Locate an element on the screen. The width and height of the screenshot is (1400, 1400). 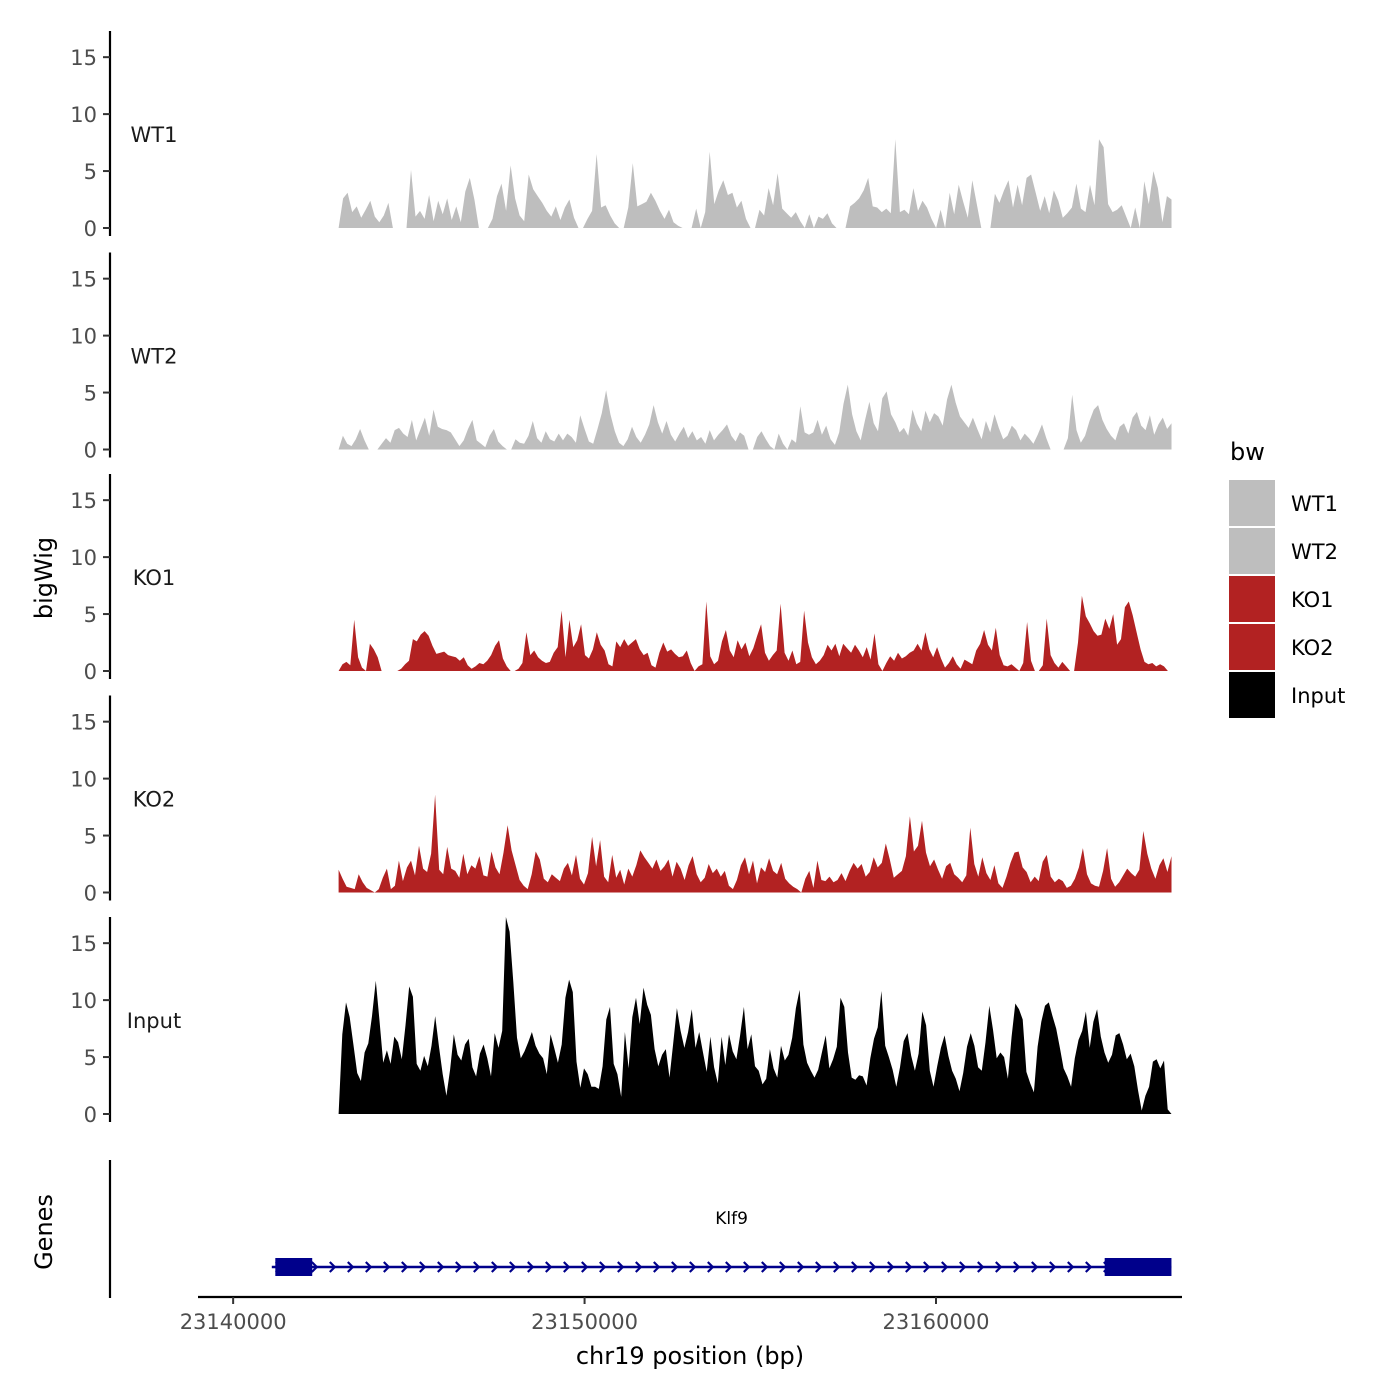
panel-wt2: 0 5 10 15 WT2 is located at coordinates (621, 357).